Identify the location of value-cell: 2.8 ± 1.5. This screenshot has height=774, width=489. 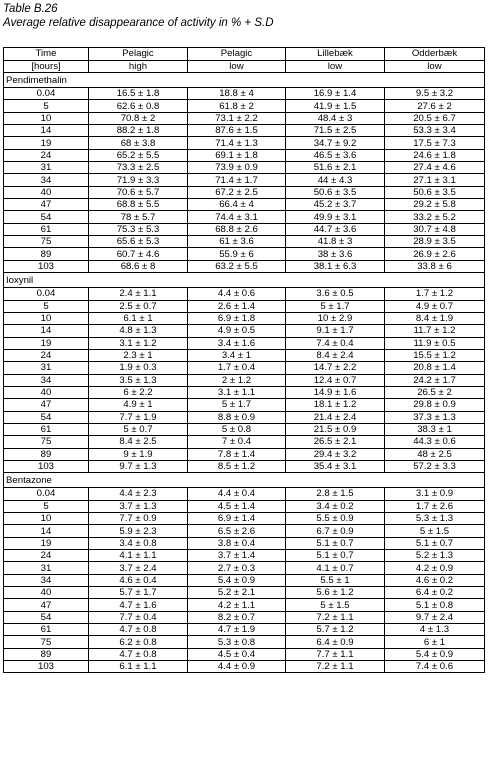
(335, 494).